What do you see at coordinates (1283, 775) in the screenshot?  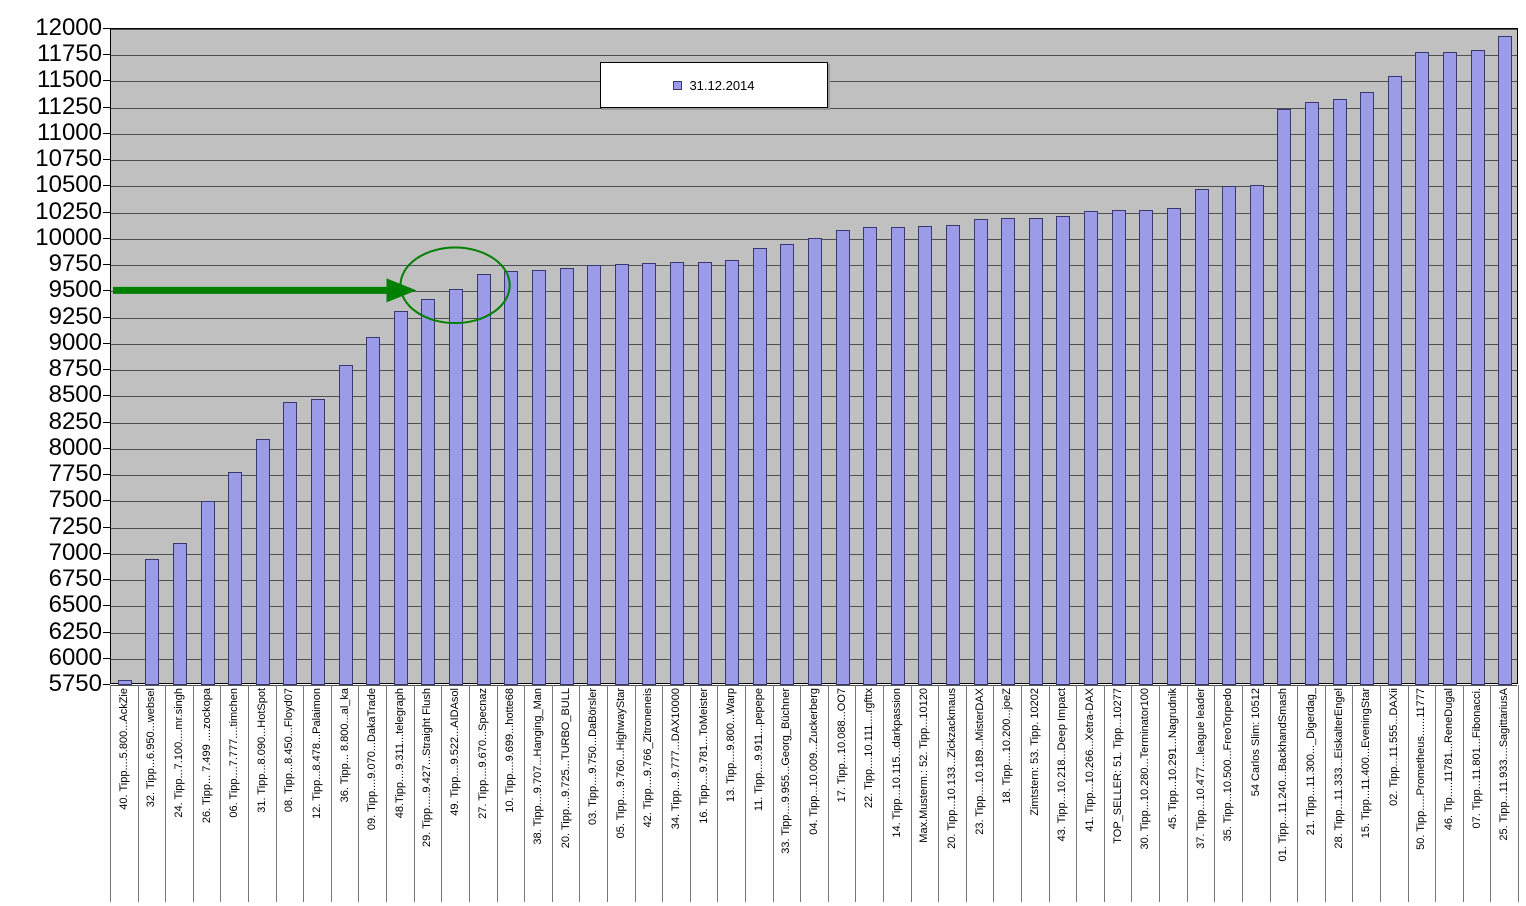 I see `x-axis-category-label: 01. Tipp...11.240...BackhandSmash` at bounding box center [1283, 775].